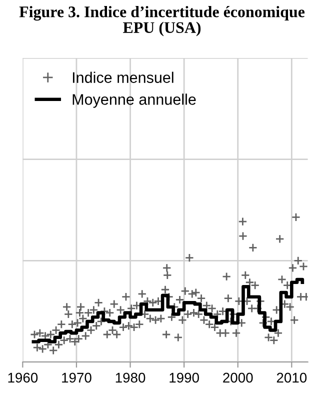  Describe the element at coordinates (134, 101) in the screenshot. I see `legend-label: Moyenne annuelle` at that location.